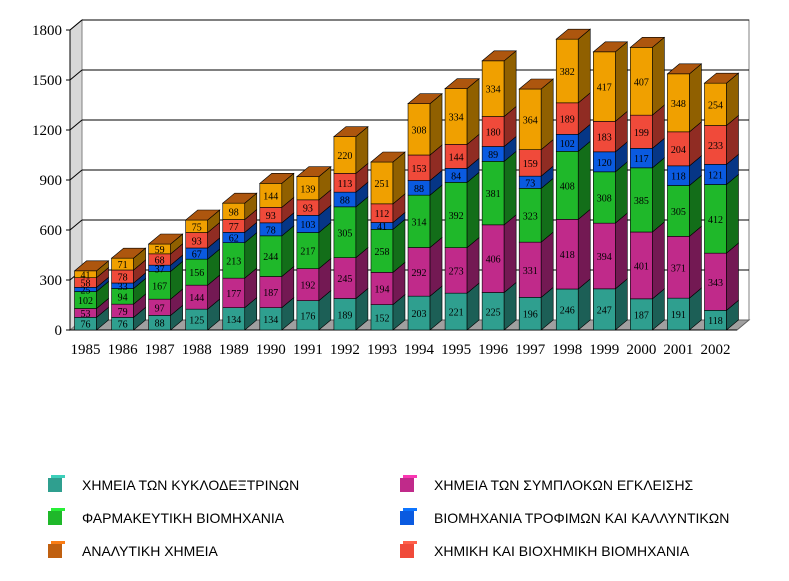 The width and height of the screenshot is (789, 581). I want to click on bar-value-label: 177, so click(233, 294).